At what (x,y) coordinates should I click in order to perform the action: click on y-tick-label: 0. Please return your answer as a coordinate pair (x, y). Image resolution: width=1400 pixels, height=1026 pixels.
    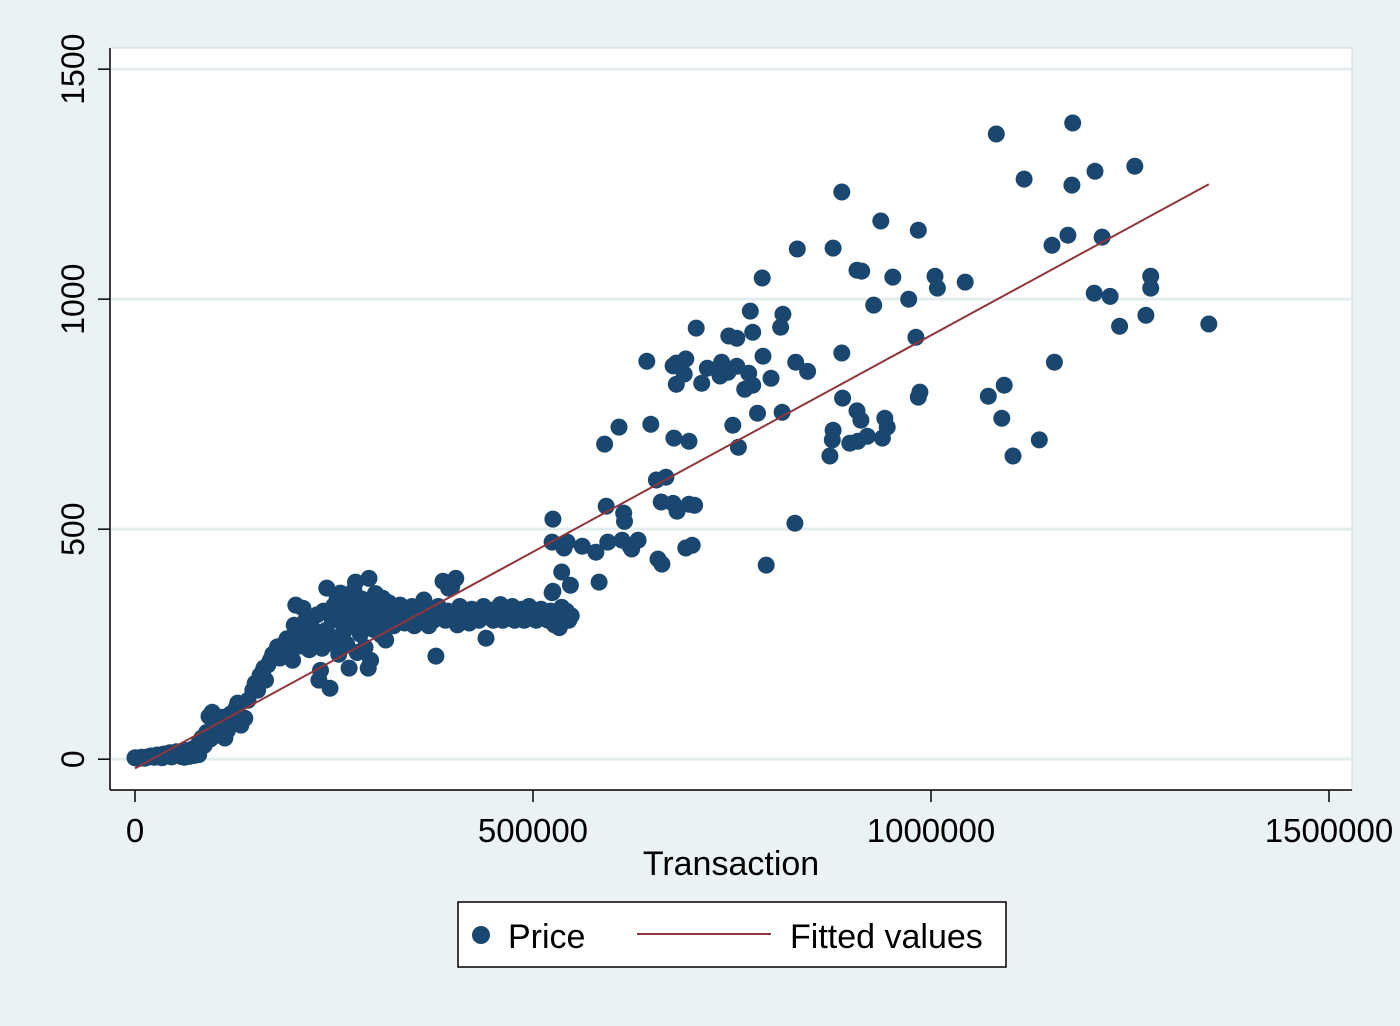
    Looking at the image, I should click on (73, 759).